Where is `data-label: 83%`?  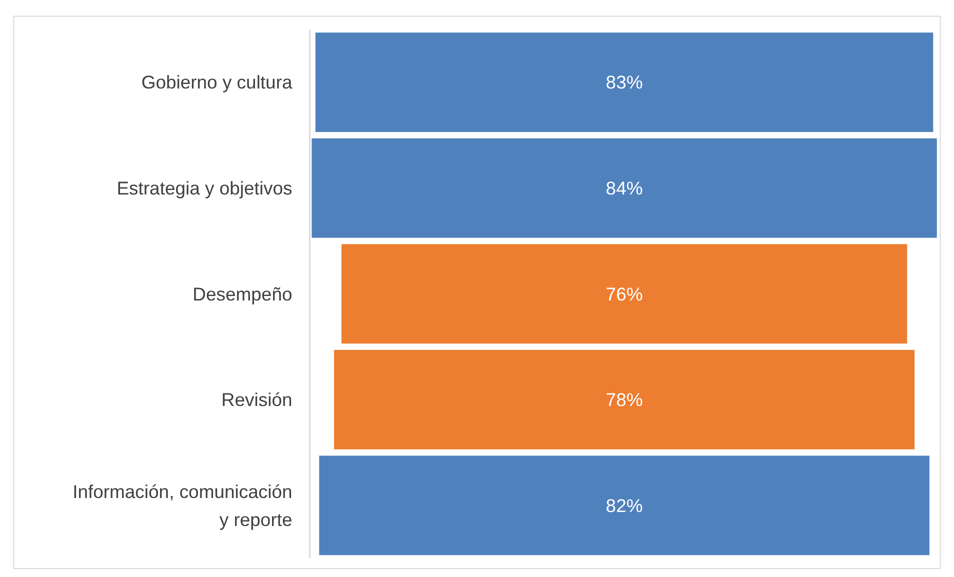
data-label: 83% is located at coordinates (624, 82).